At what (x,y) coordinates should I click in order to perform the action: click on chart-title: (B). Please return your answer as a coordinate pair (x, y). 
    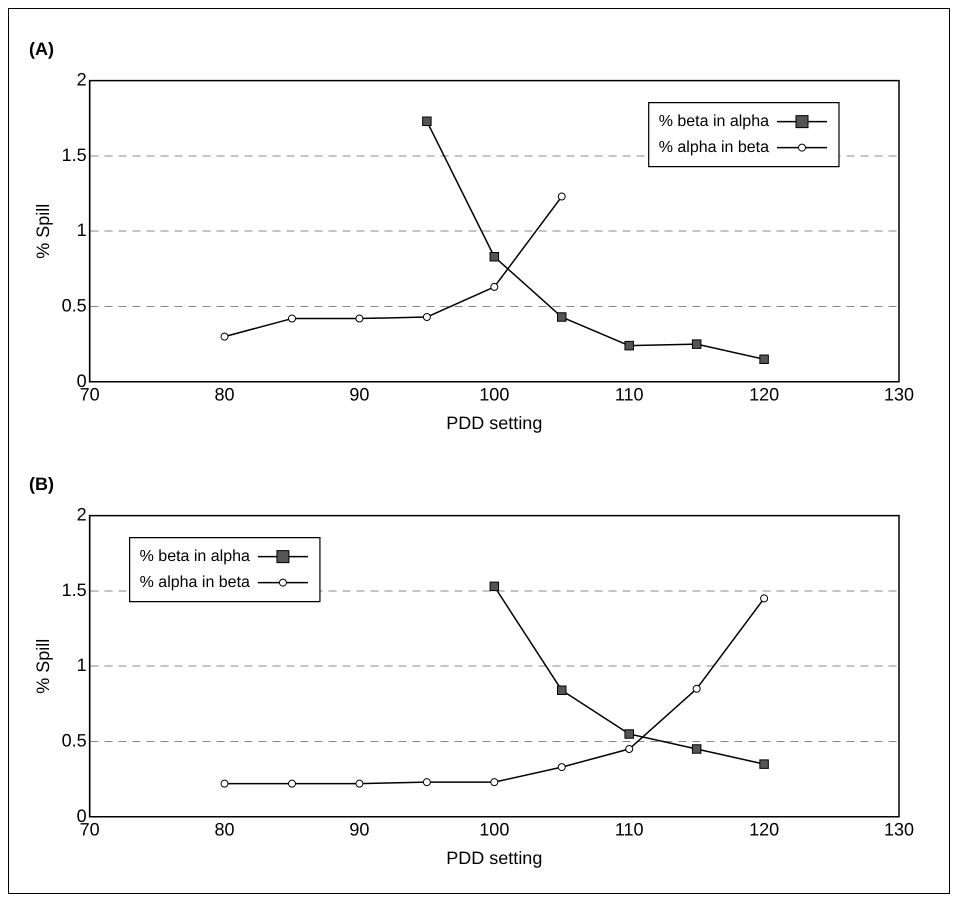
    Looking at the image, I should click on (41, 484).